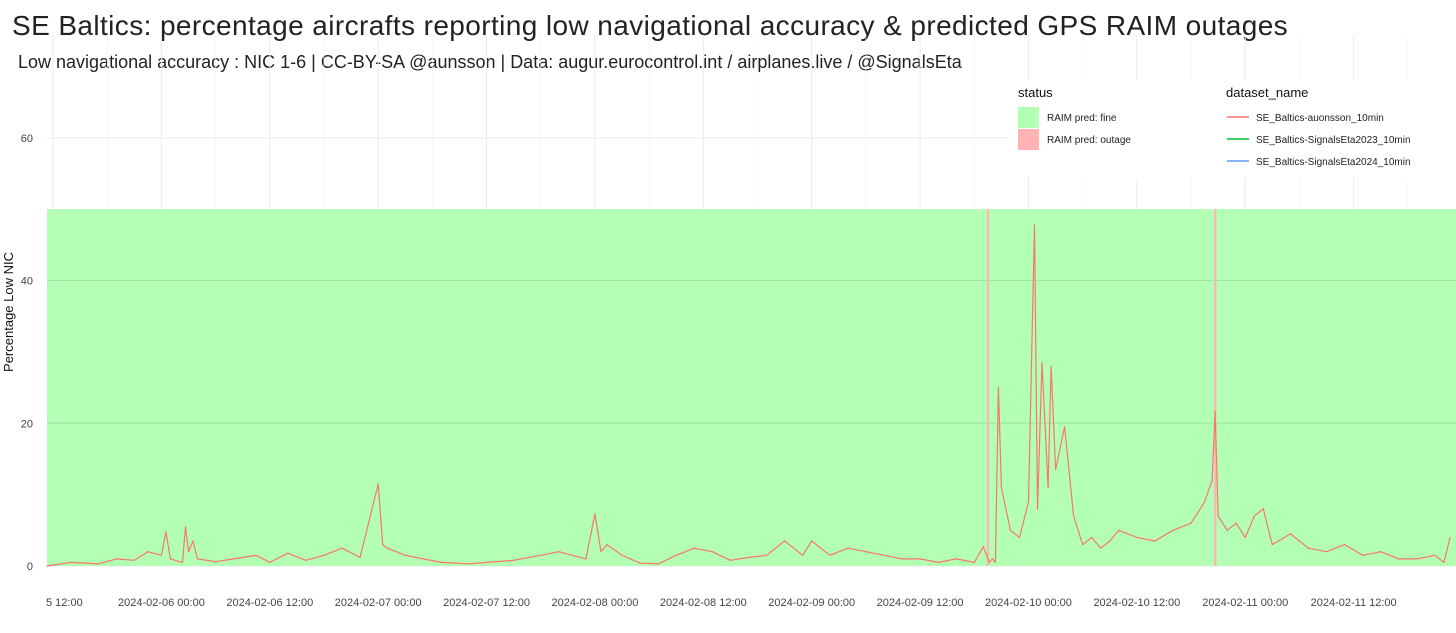 The width and height of the screenshot is (1456, 633). I want to click on y-axis-label: Percentage Low NIC, so click(8, 312).